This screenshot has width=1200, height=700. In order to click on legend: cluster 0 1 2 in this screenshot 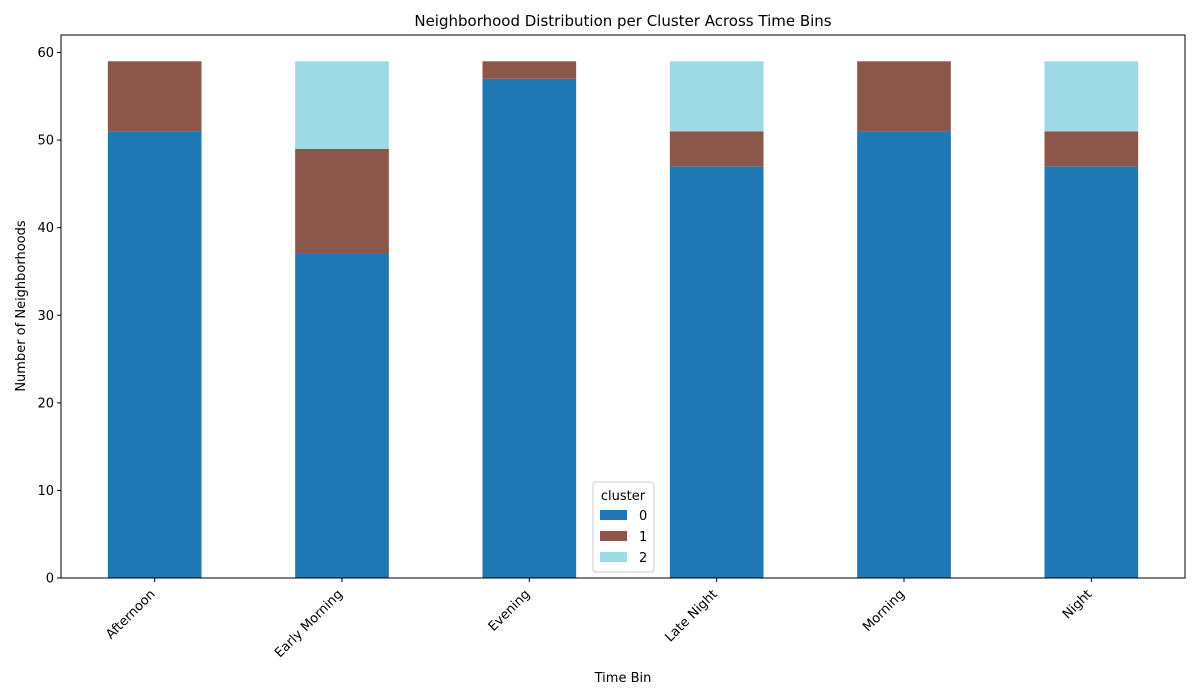, I will do `click(623, 527)`.